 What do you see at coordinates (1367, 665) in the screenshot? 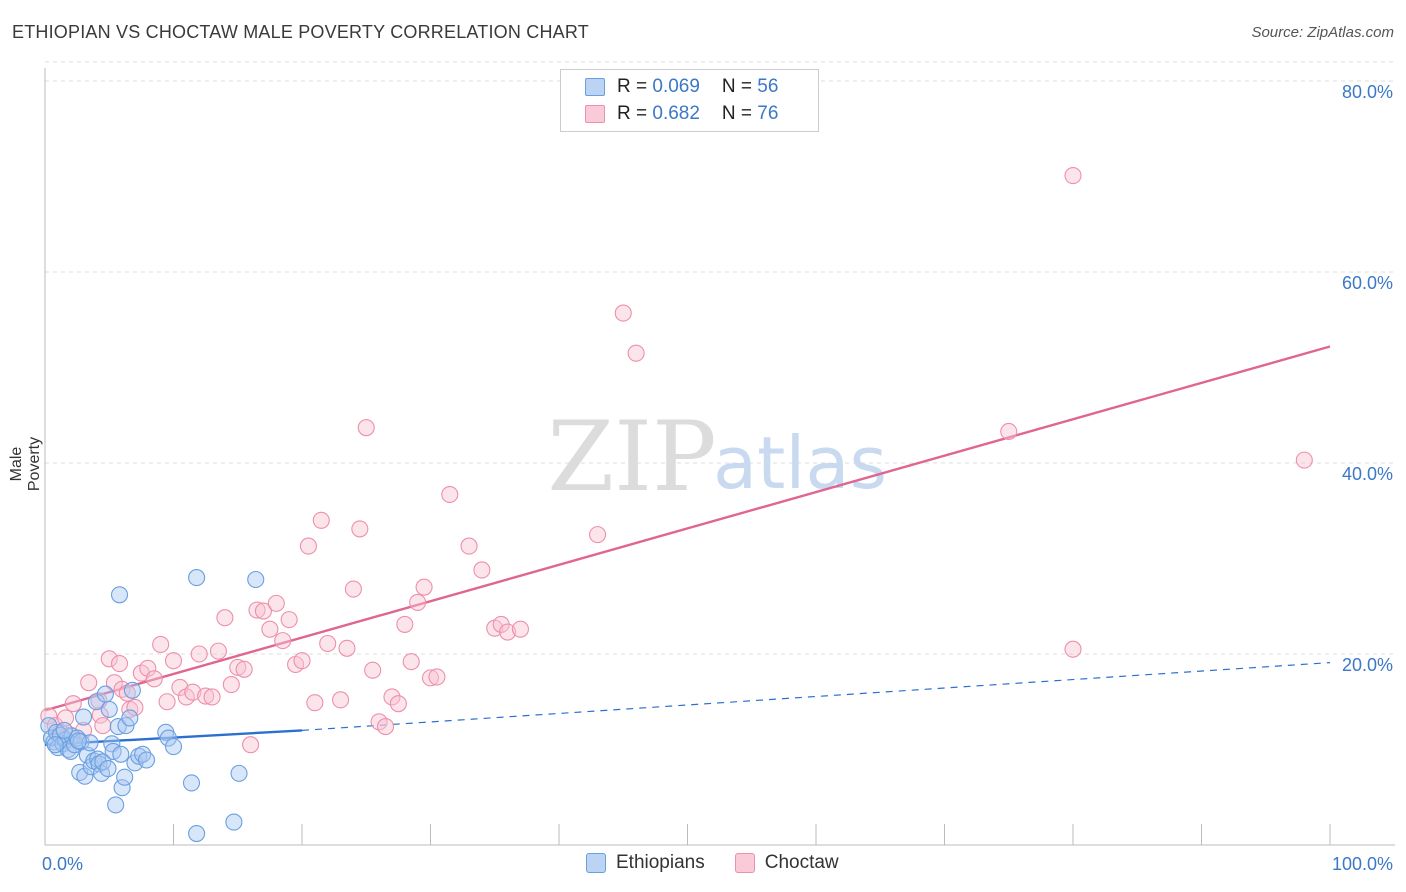
I see `y-tick-label: 20.0%` at bounding box center [1367, 665].